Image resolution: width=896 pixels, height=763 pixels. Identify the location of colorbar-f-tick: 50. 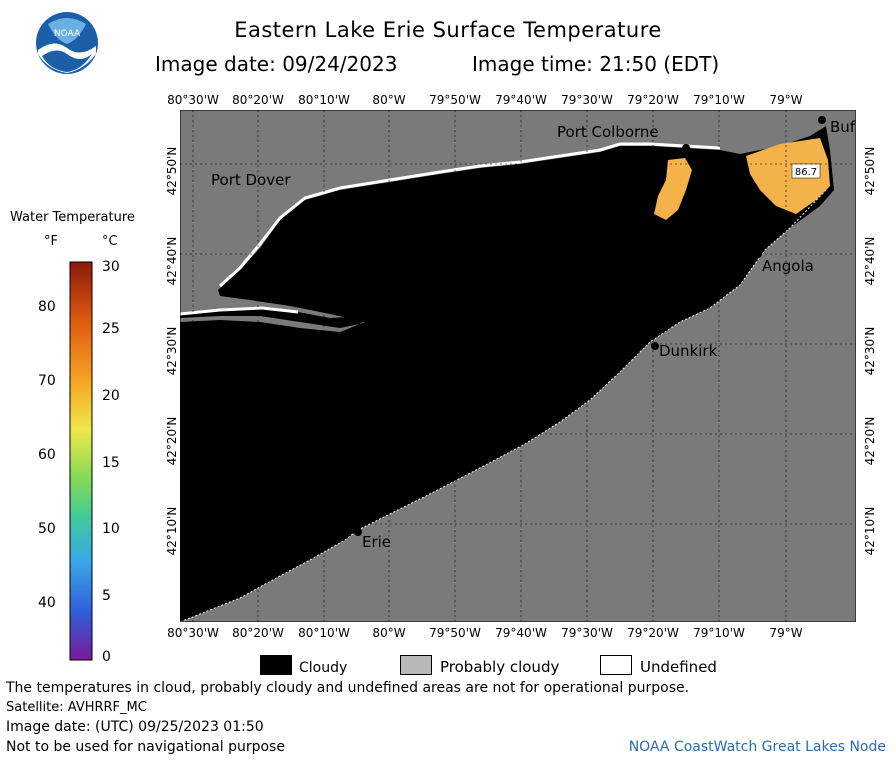
(47, 529).